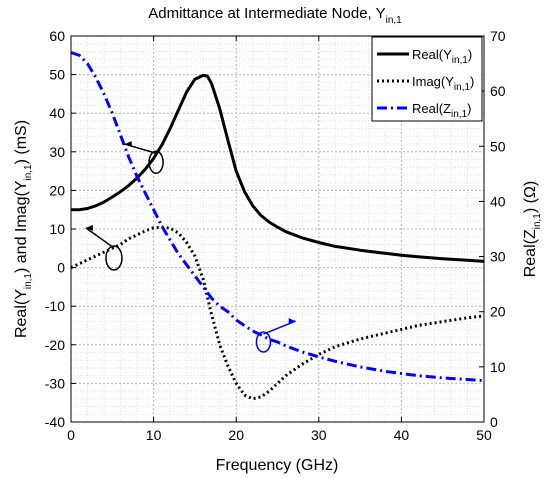 This screenshot has height=478, width=550. I want to click on y-tick-label-left: 0, so click(61, 268).